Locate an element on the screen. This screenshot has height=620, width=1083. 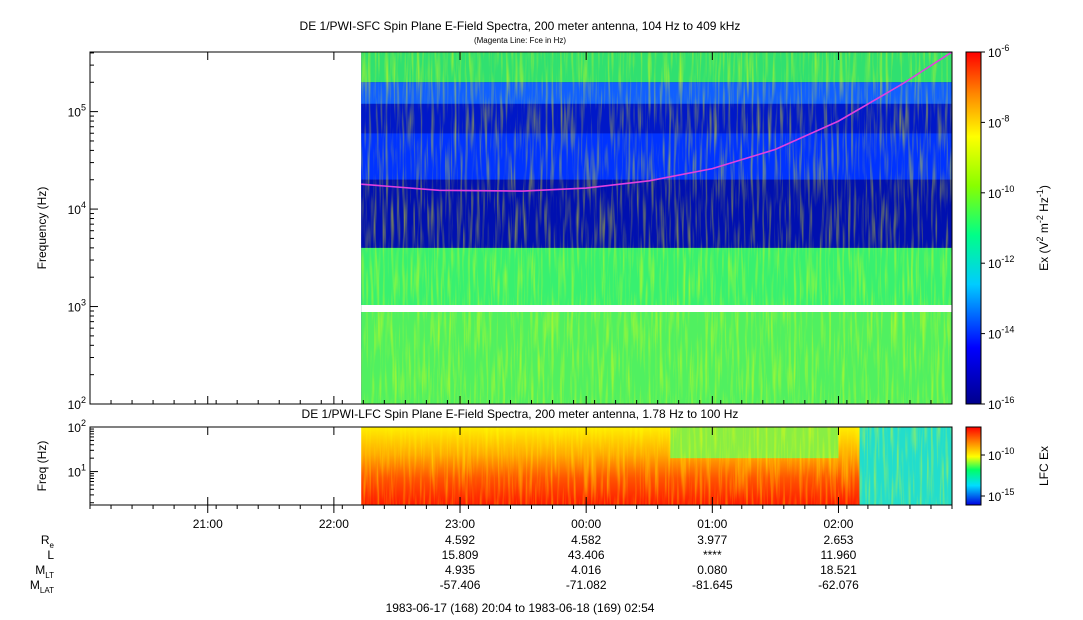
ephemeris-value: 4.582 is located at coordinates (586, 540).